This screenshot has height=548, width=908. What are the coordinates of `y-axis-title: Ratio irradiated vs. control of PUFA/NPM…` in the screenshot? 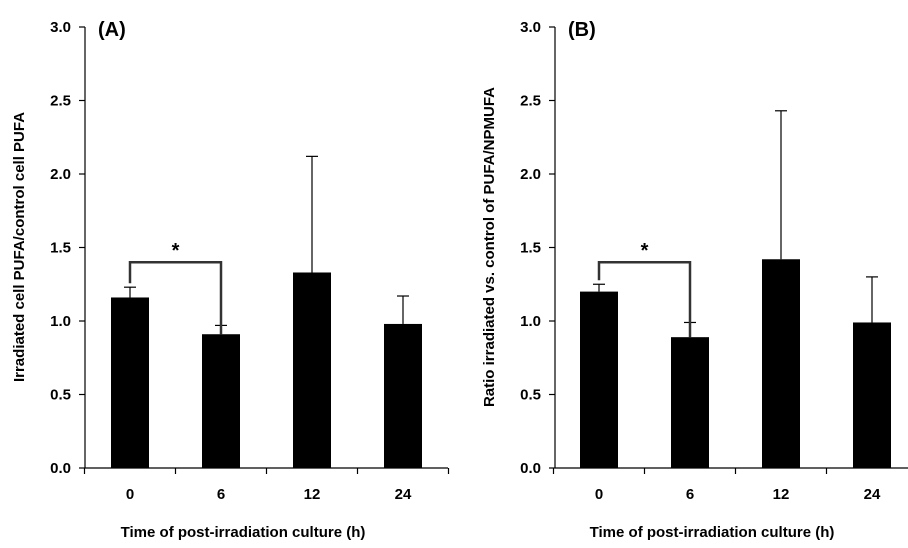 It's located at (489, 247).